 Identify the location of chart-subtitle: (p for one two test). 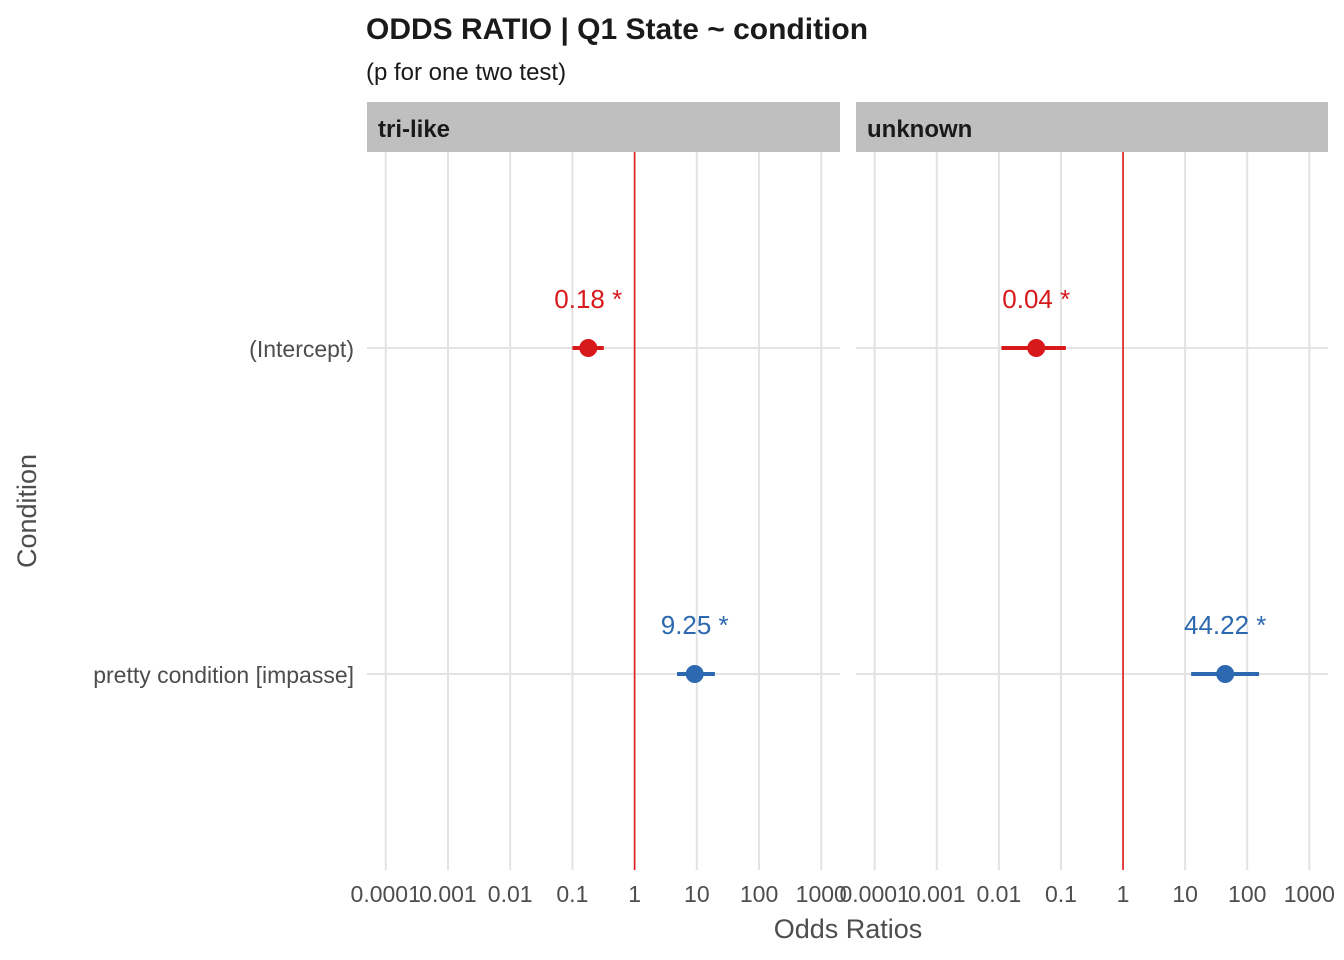
(466, 72).